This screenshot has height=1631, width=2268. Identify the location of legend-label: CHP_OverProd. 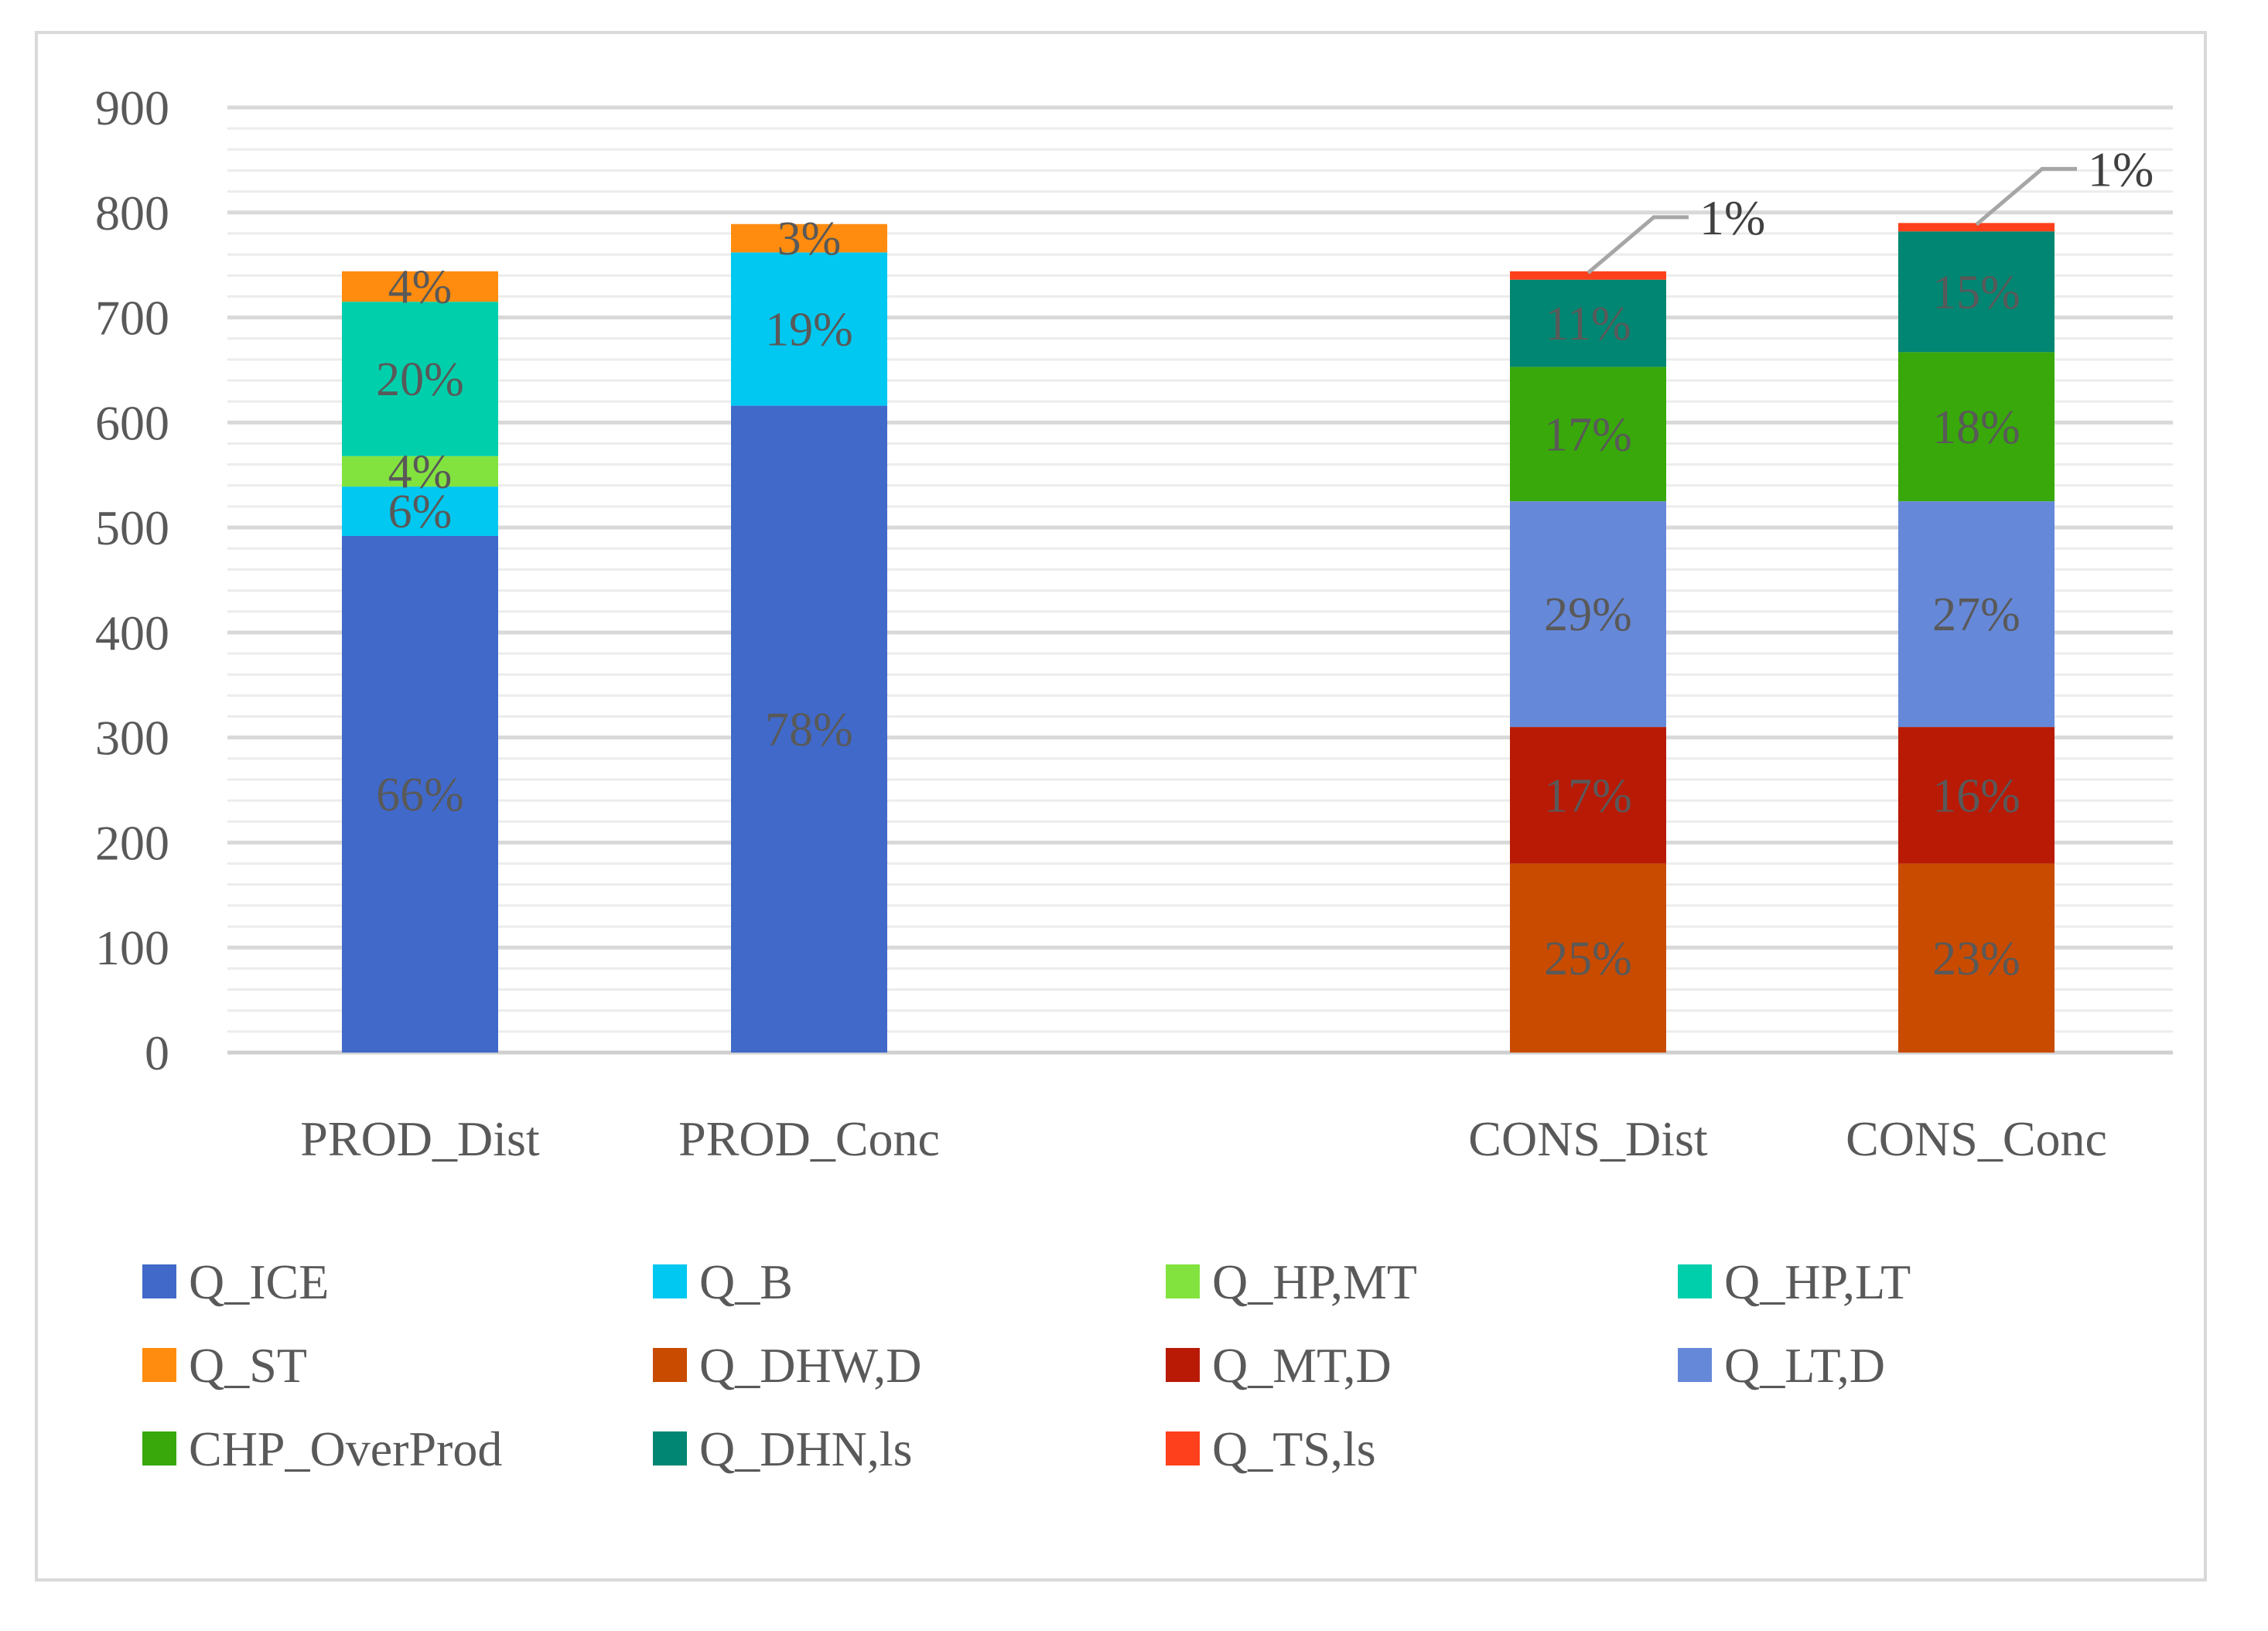
(346, 1448).